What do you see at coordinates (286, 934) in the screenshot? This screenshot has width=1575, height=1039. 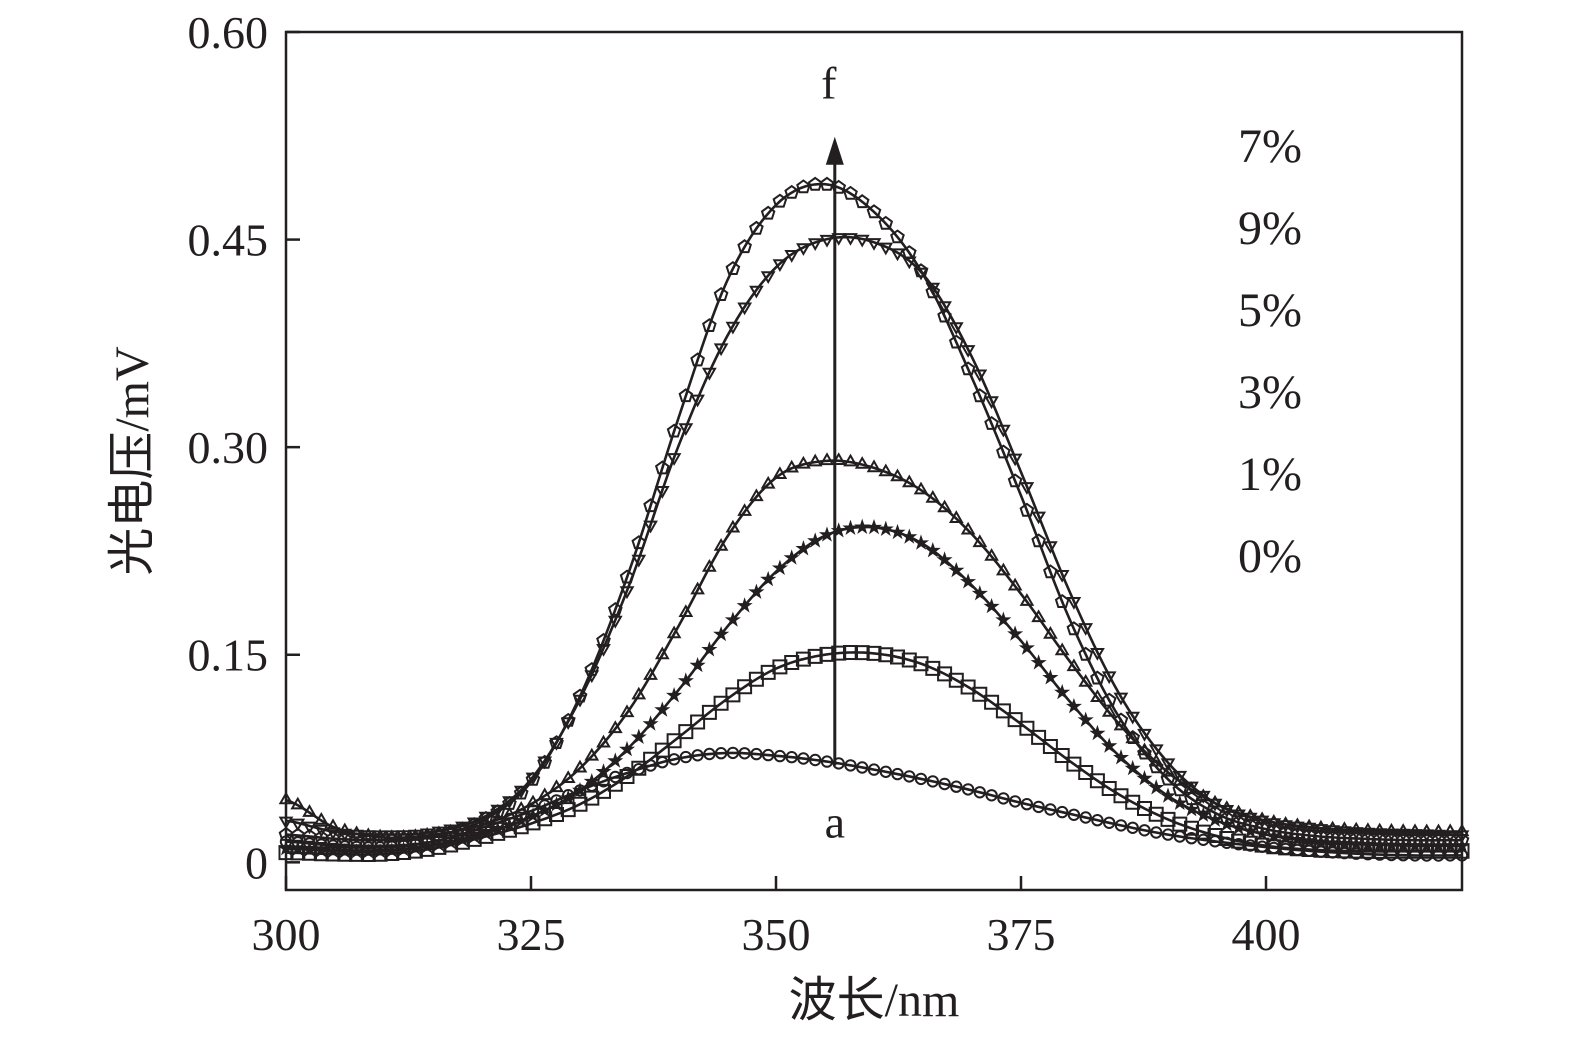 I see `x-tick-label: 300` at bounding box center [286, 934].